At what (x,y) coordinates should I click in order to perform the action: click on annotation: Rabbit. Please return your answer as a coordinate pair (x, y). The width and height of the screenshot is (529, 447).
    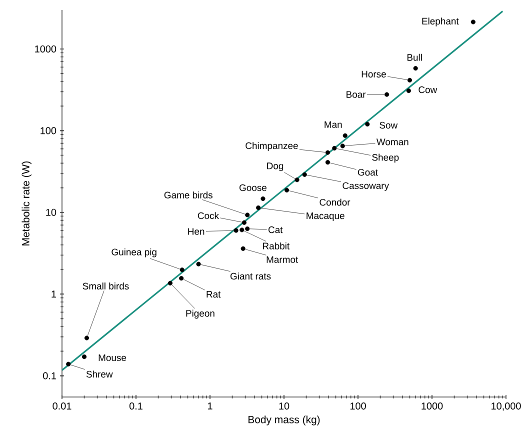
    Looking at the image, I should click on (276, 246).